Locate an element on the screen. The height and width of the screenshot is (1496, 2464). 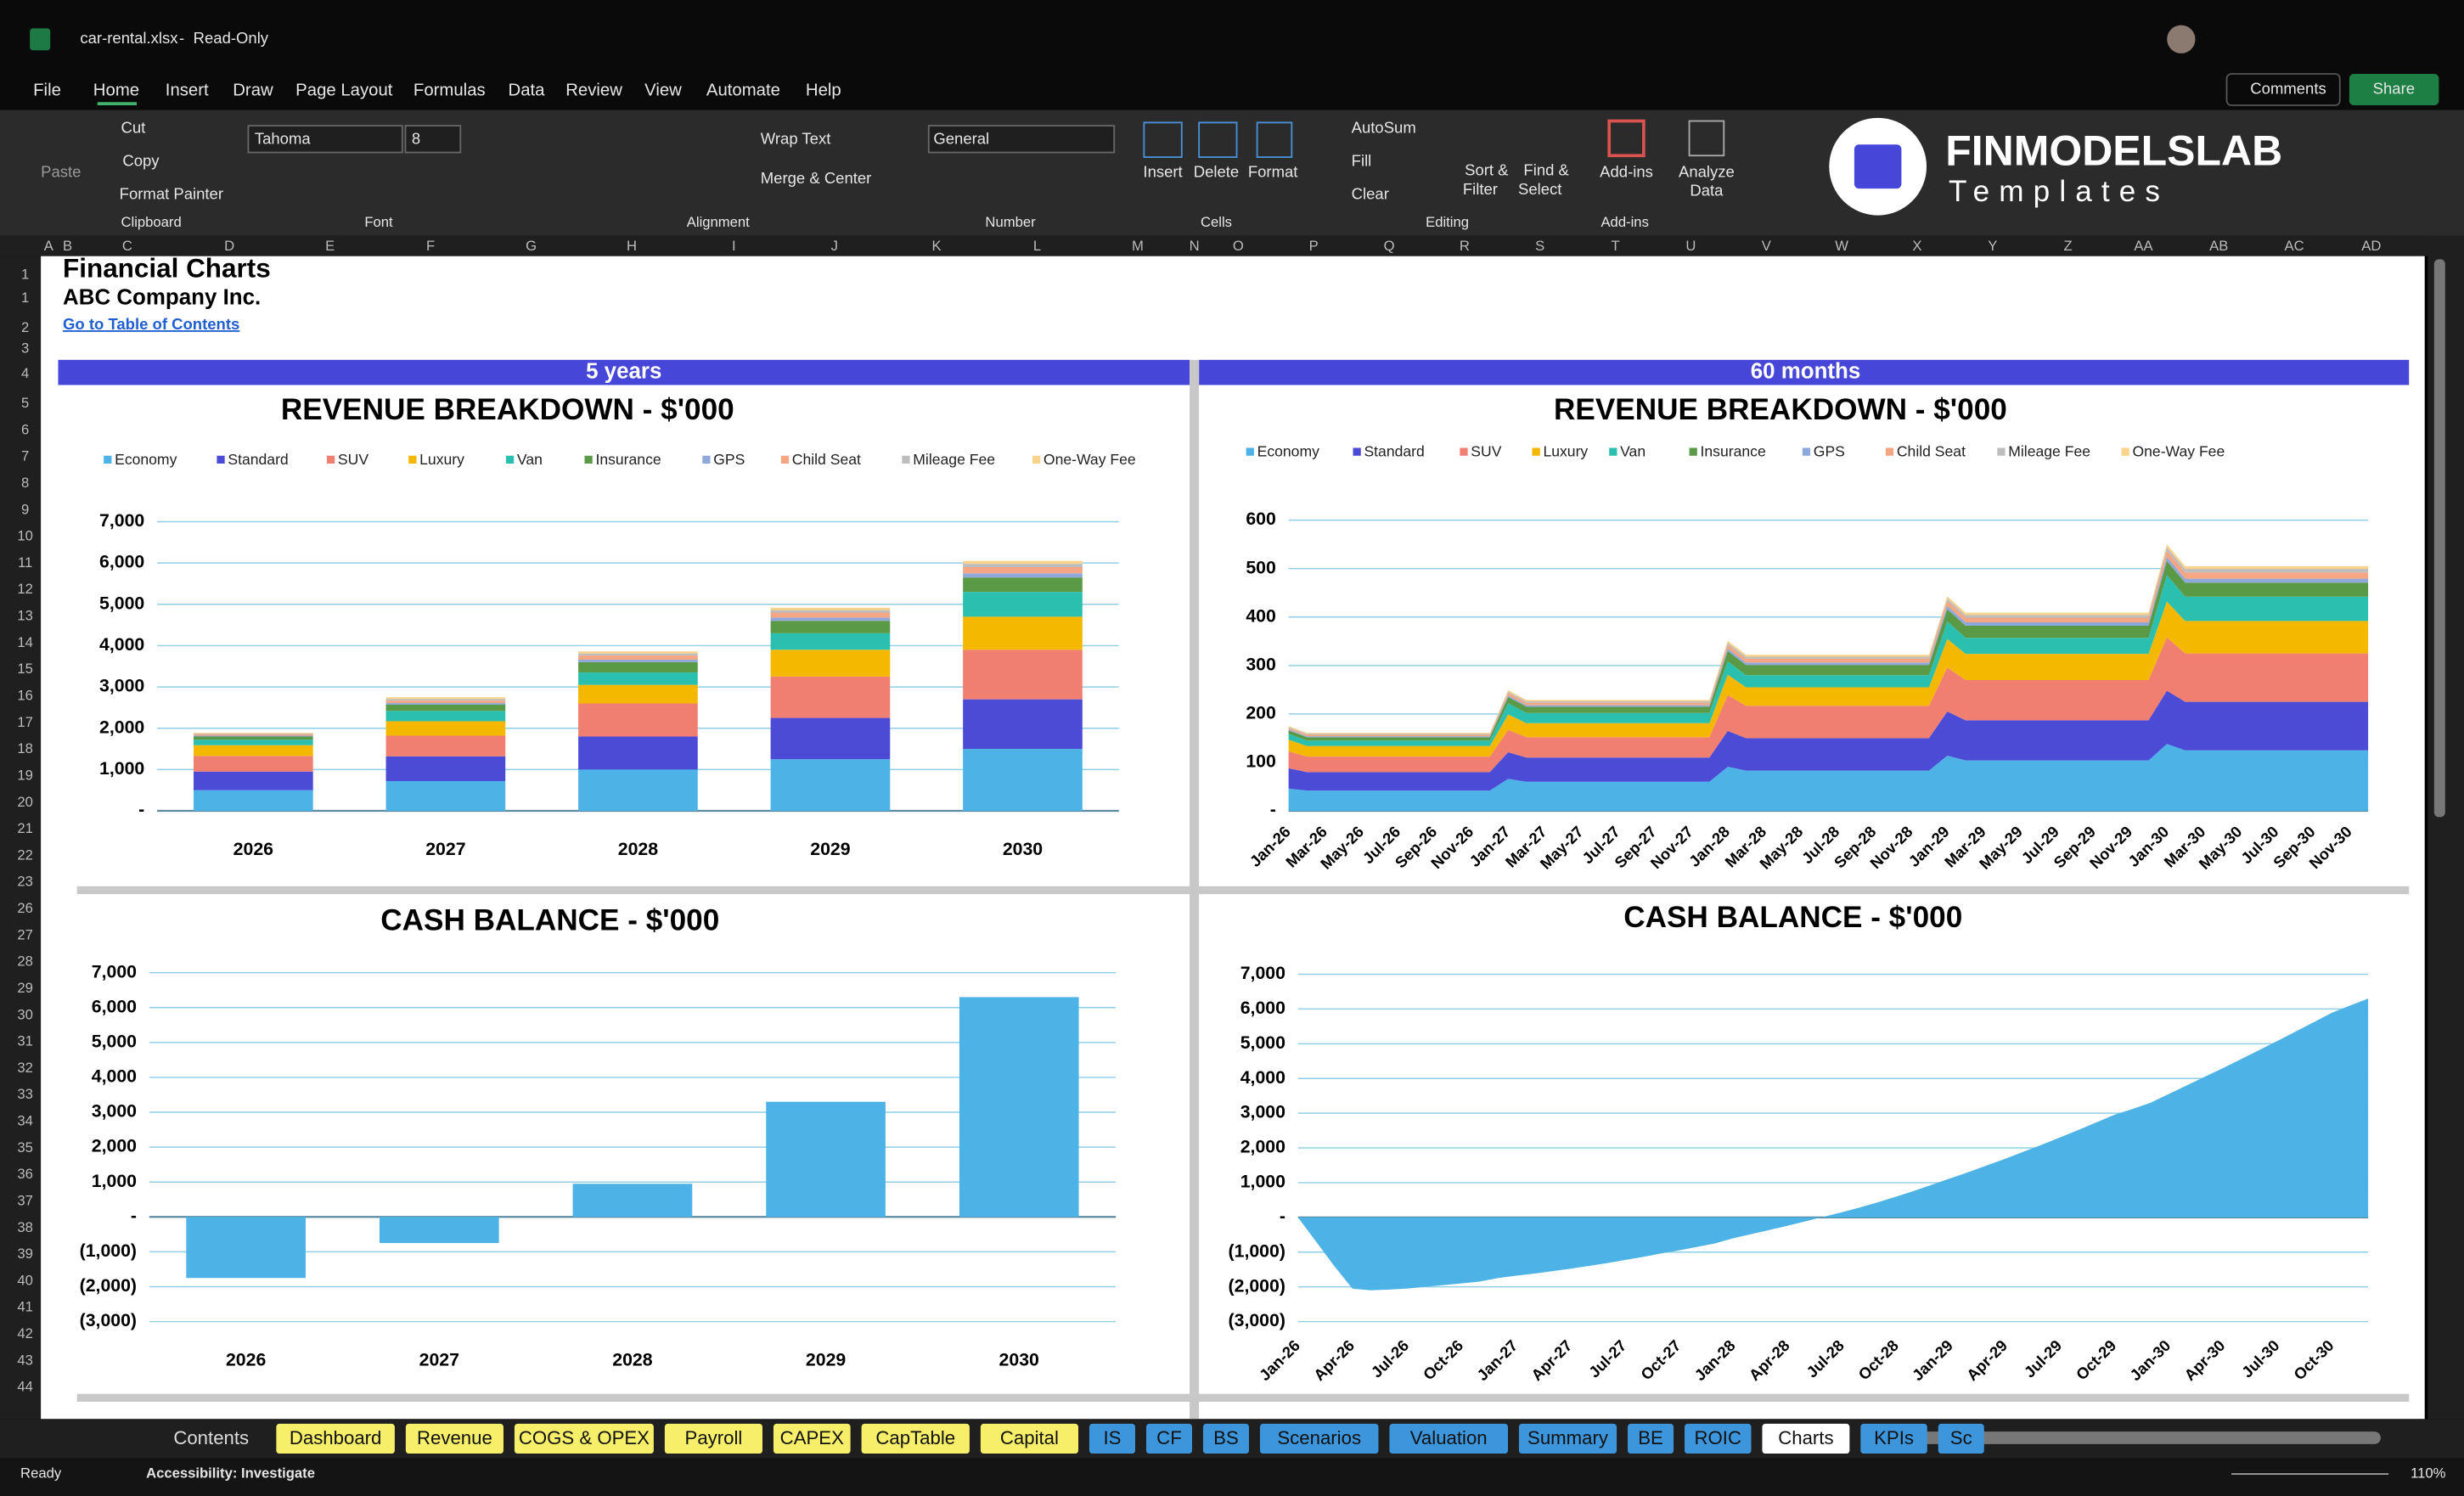
menu-item: File is located at coordinates (47, 91).